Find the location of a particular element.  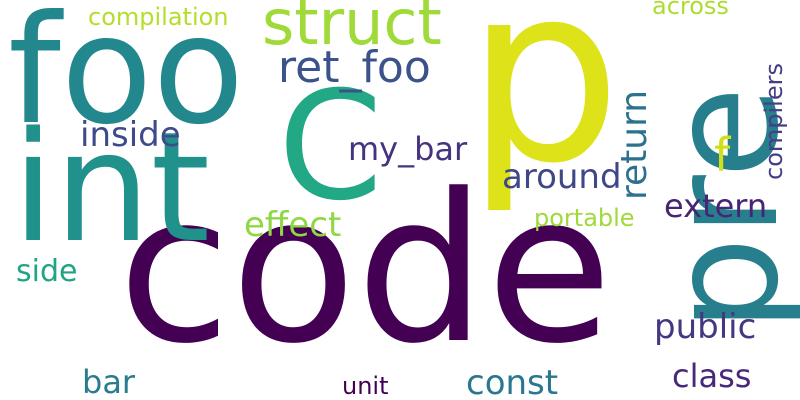

word-unit: unit is located at coordinates (365, 386).